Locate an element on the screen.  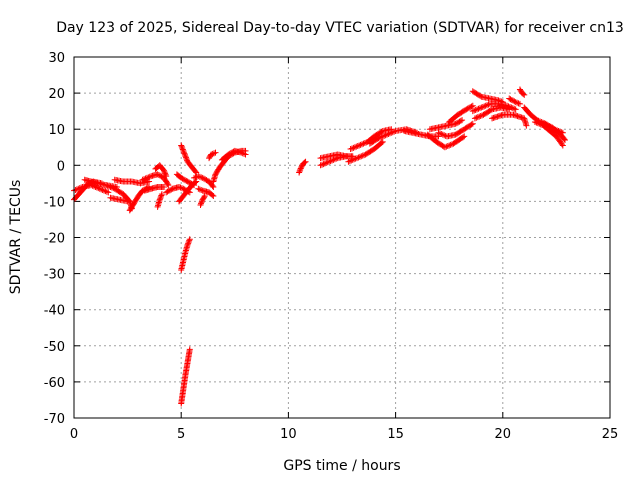
y-tick-label: -50 is located at coordinates (54, 347).